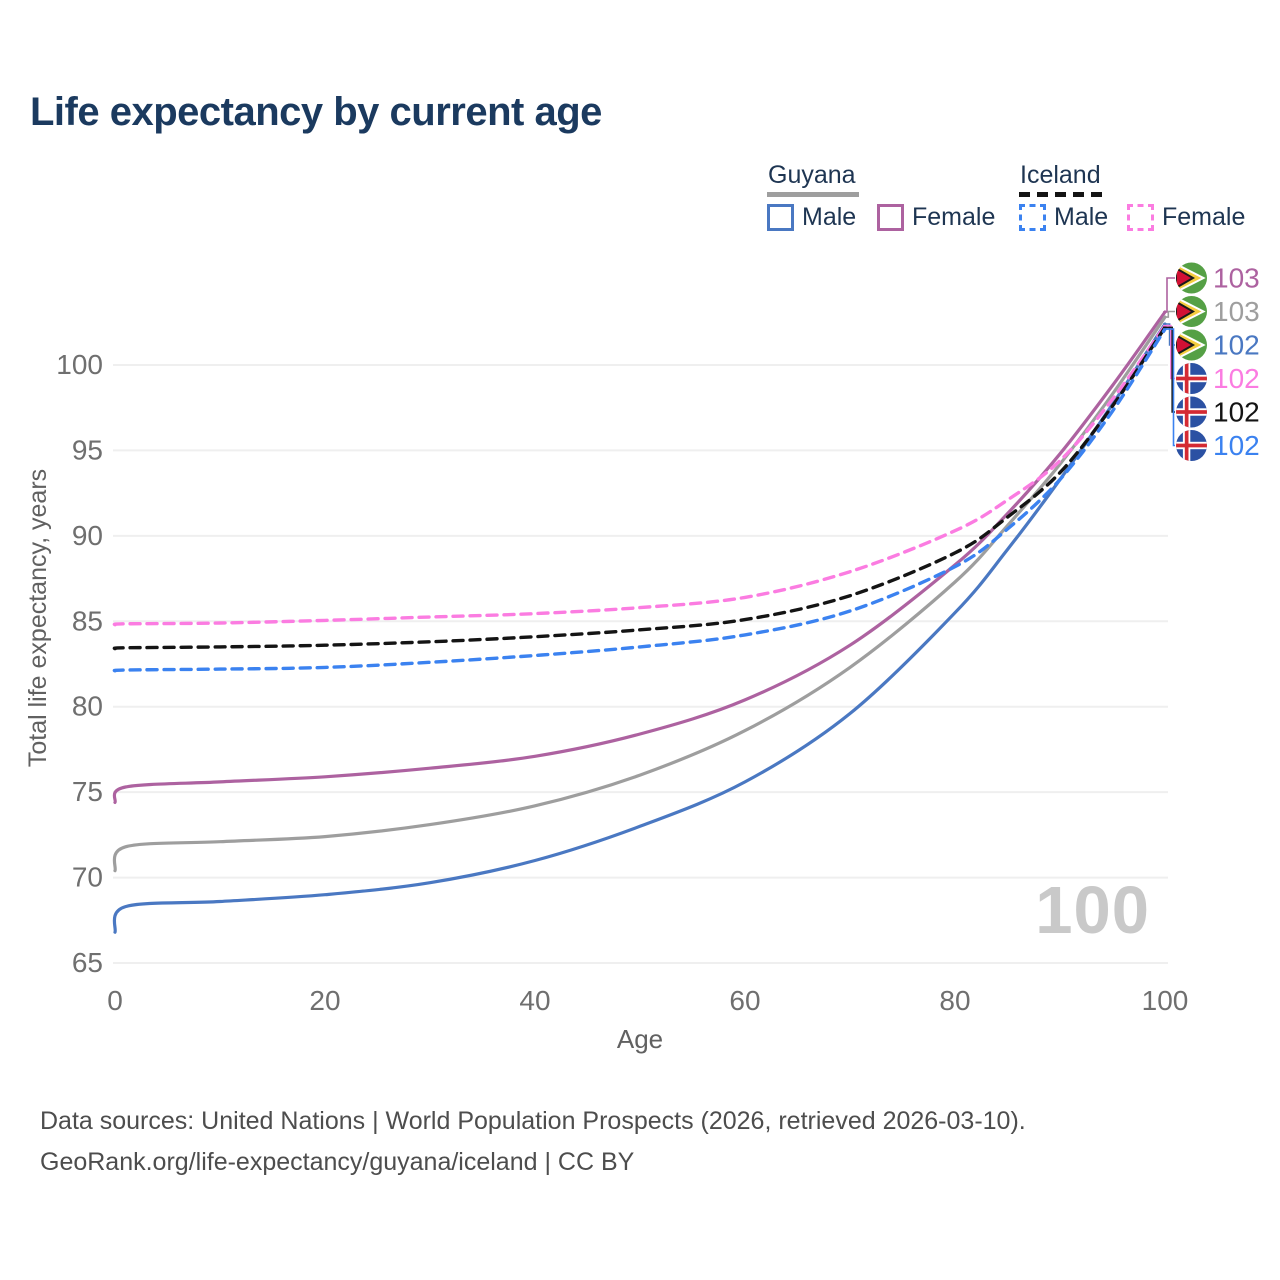  Describe the element at coordinates (1236, 311) in the screenshot. I see `end-value-label-guyana-both-sexes: 103` at that location.